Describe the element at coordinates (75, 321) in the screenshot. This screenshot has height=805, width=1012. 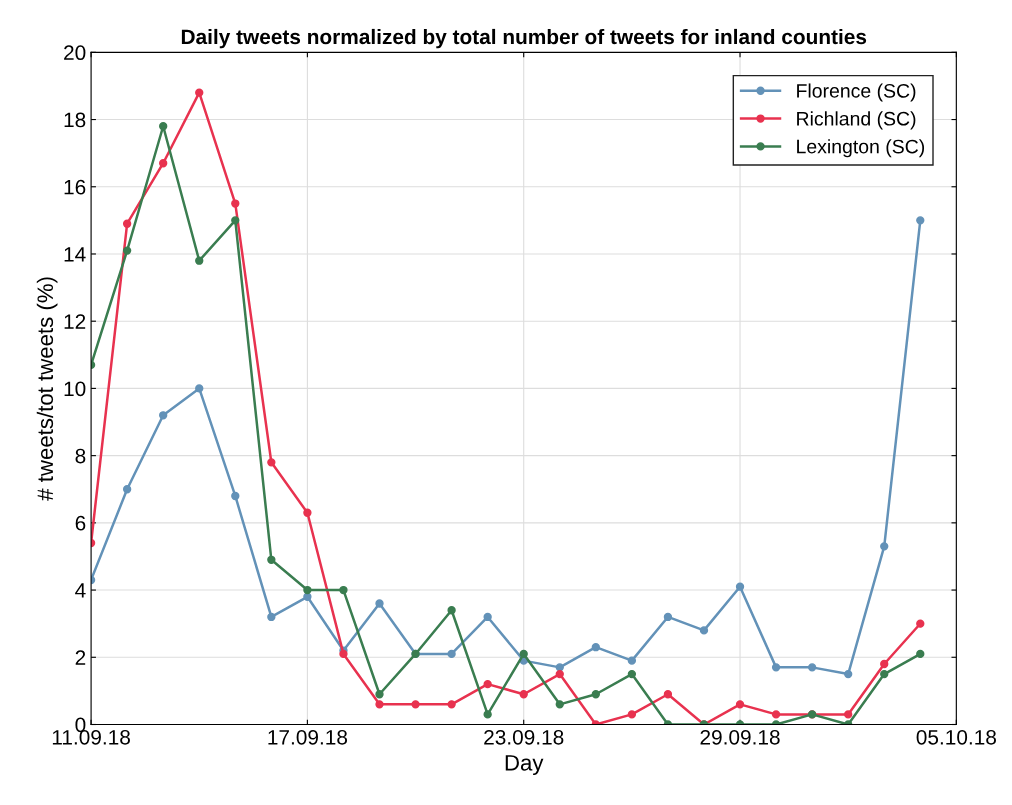
I see `y-tick-label: 12` at that location.